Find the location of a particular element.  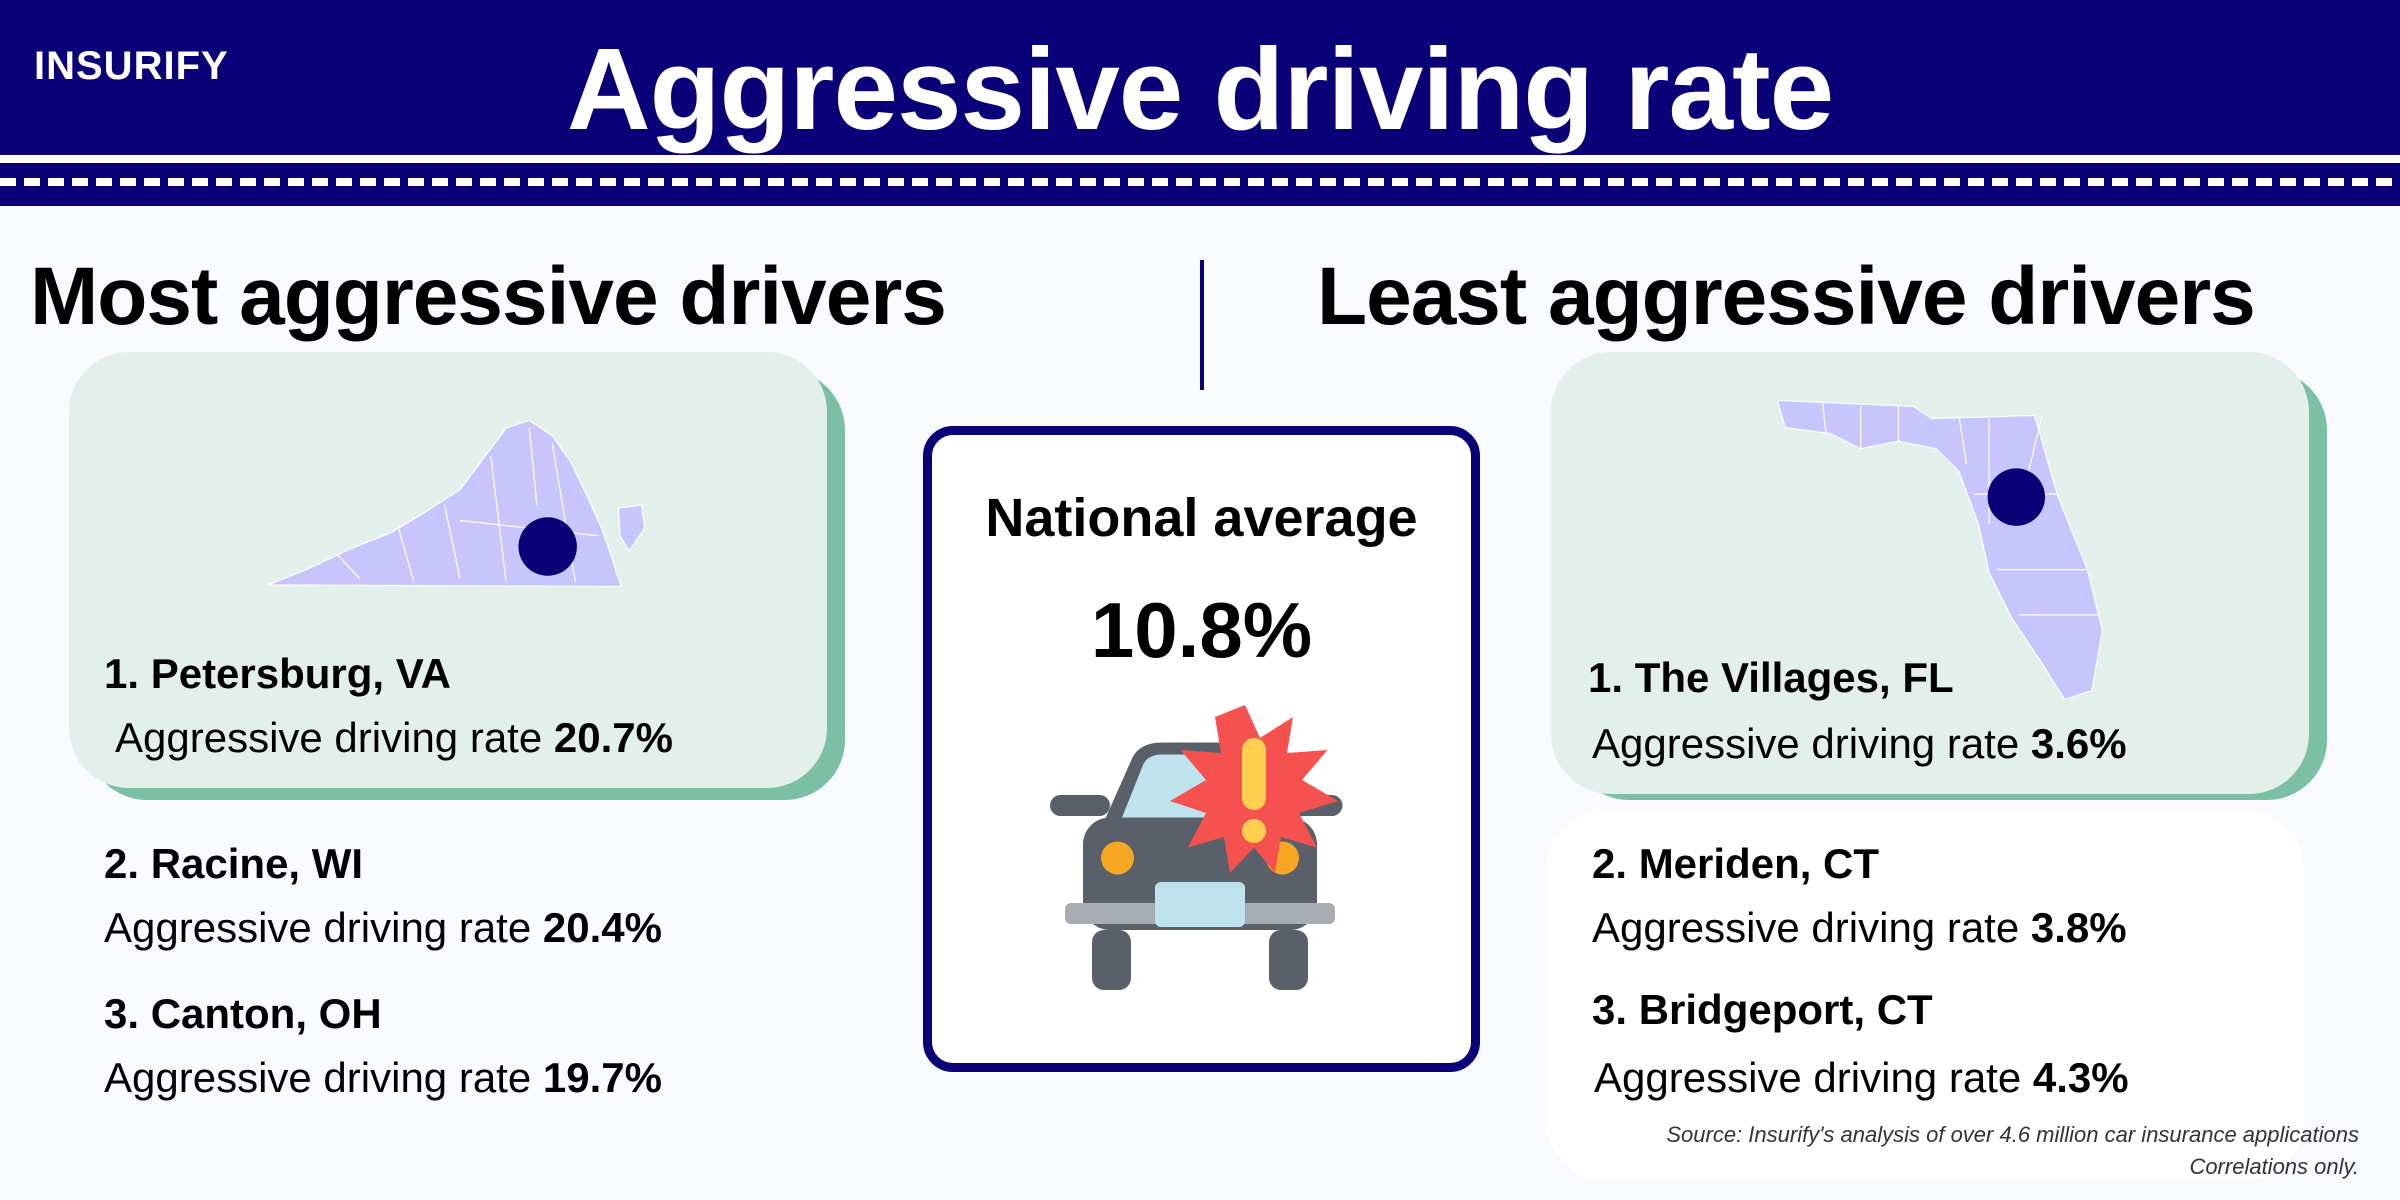

car-crash-warning-icon is located at coordinates (1196, 847).